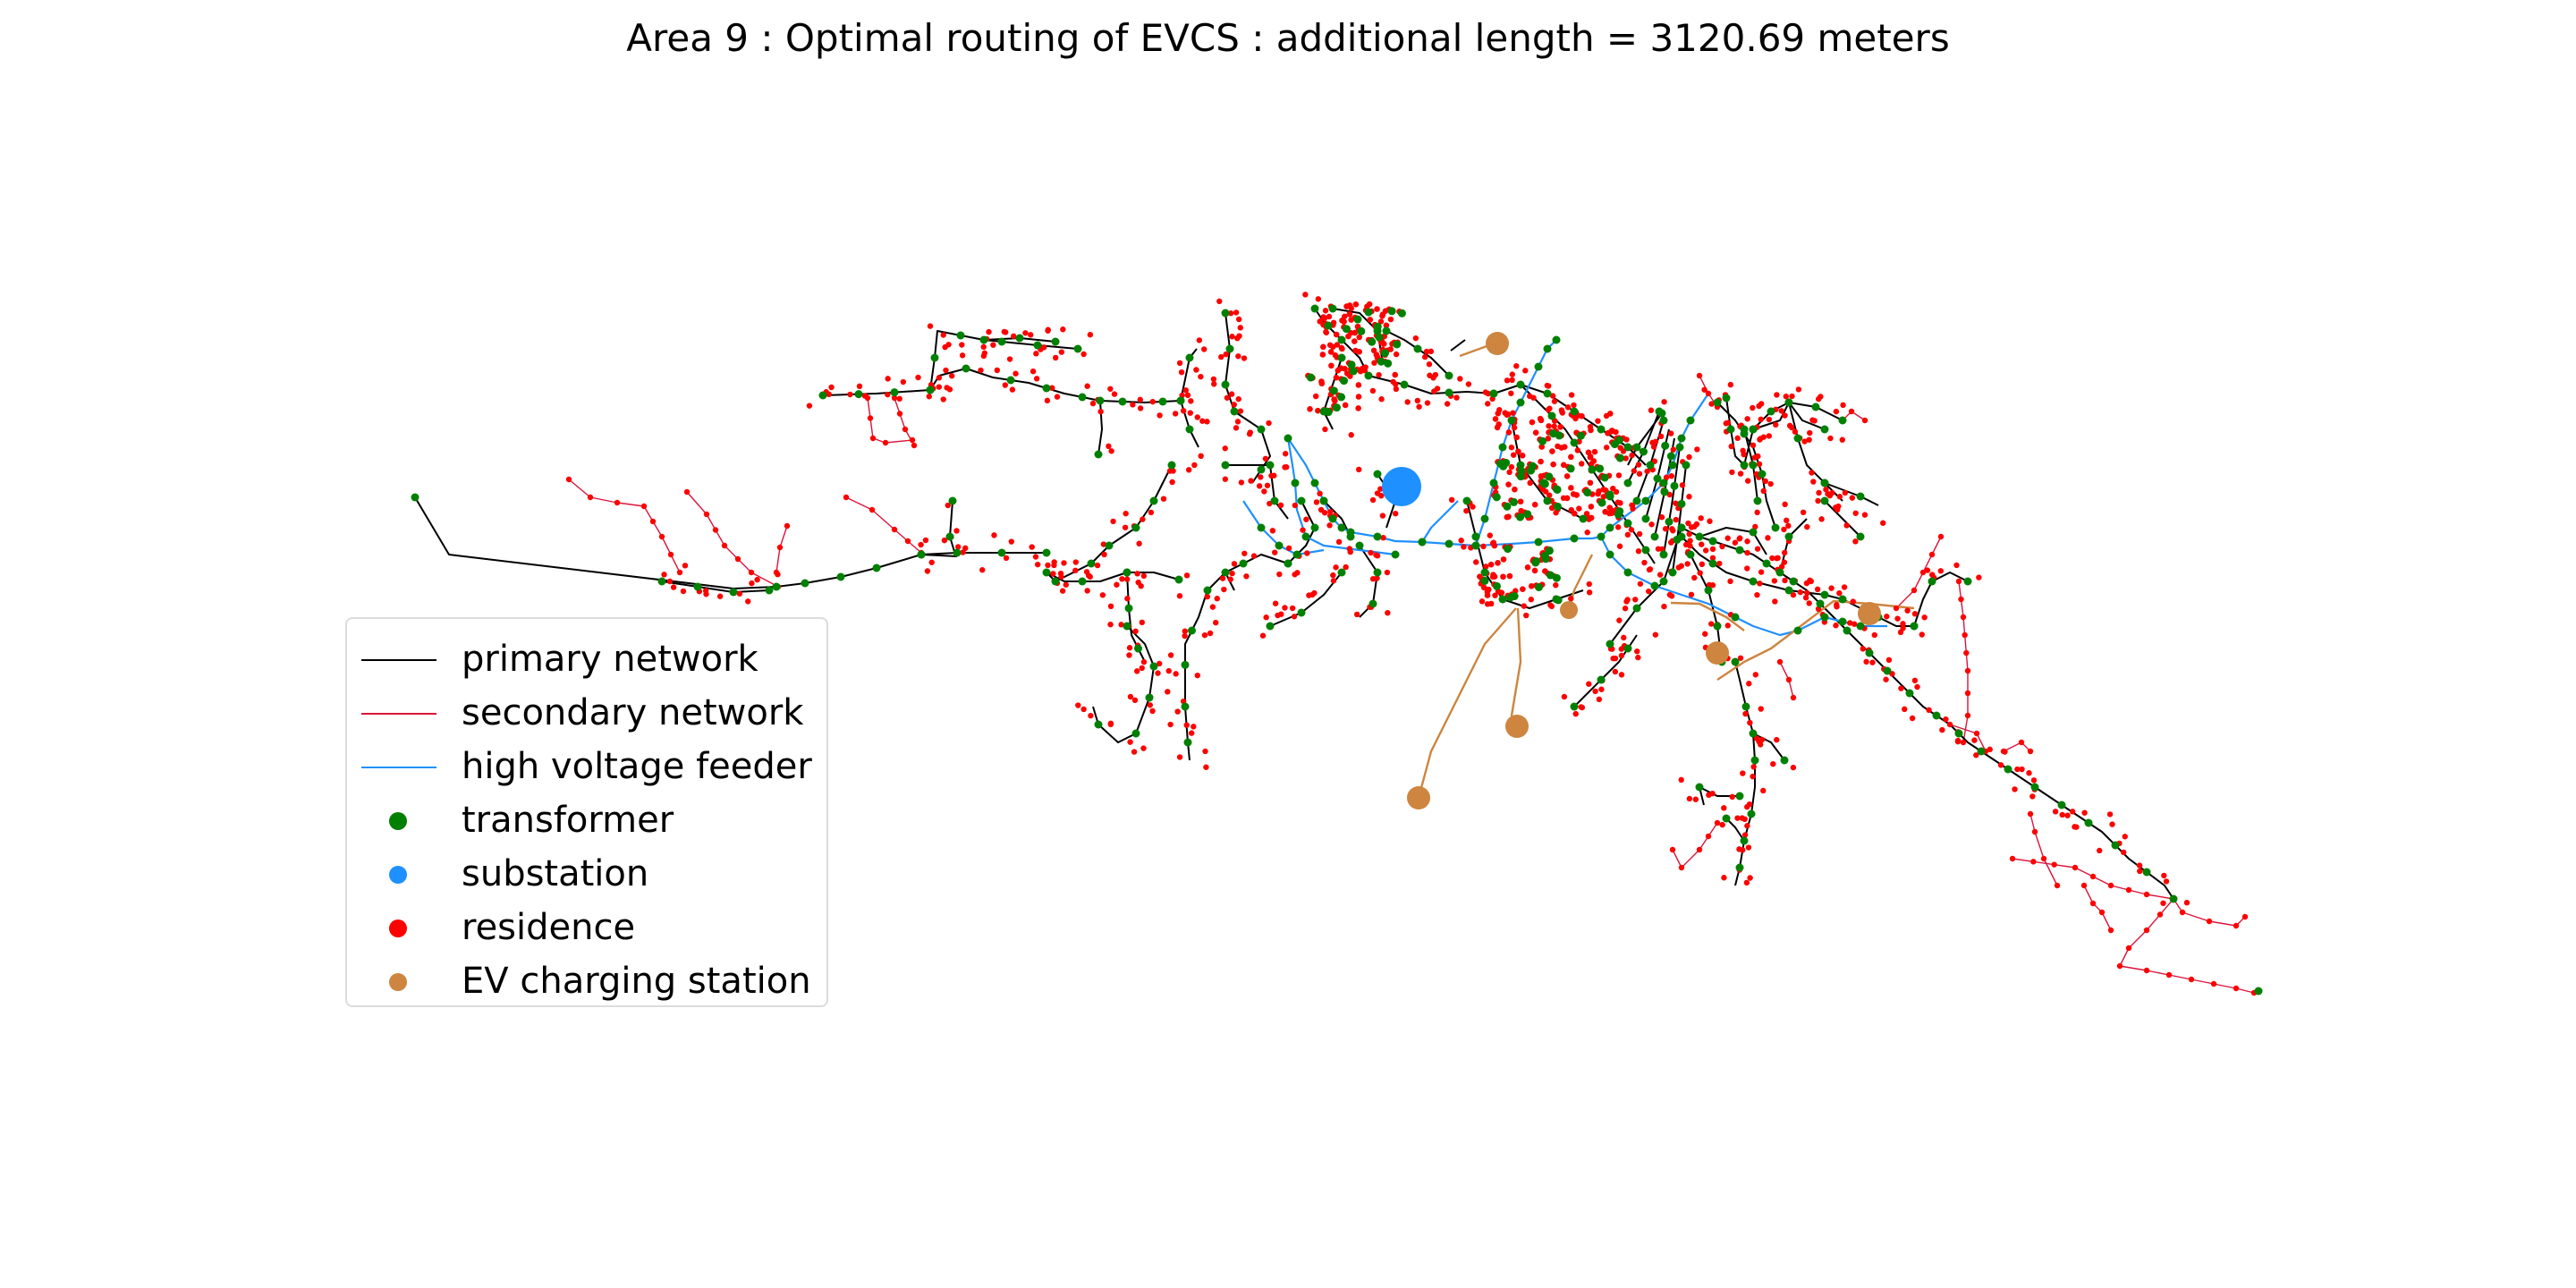  Describe the element at coordinates (2189, 946) in the screenshot. I see `secondary-line` at that location.